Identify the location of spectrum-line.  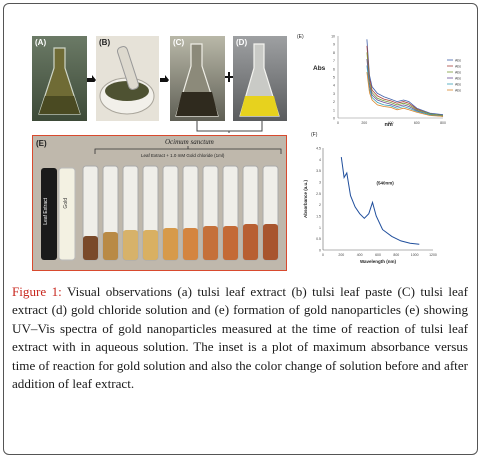
(380, 201).